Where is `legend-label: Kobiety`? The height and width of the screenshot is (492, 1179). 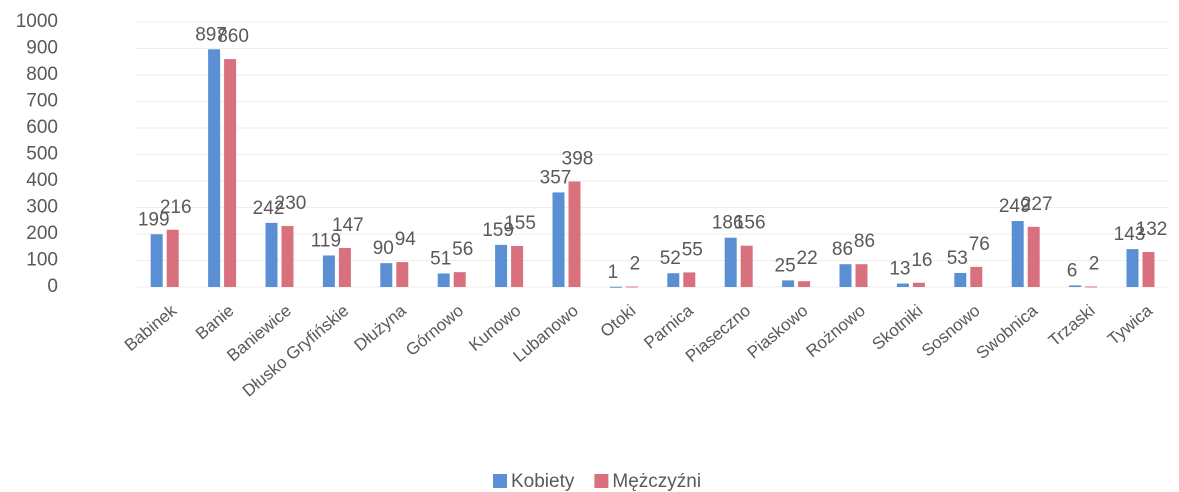
legend-label: Kobiety is located at coordinates (543, 481).